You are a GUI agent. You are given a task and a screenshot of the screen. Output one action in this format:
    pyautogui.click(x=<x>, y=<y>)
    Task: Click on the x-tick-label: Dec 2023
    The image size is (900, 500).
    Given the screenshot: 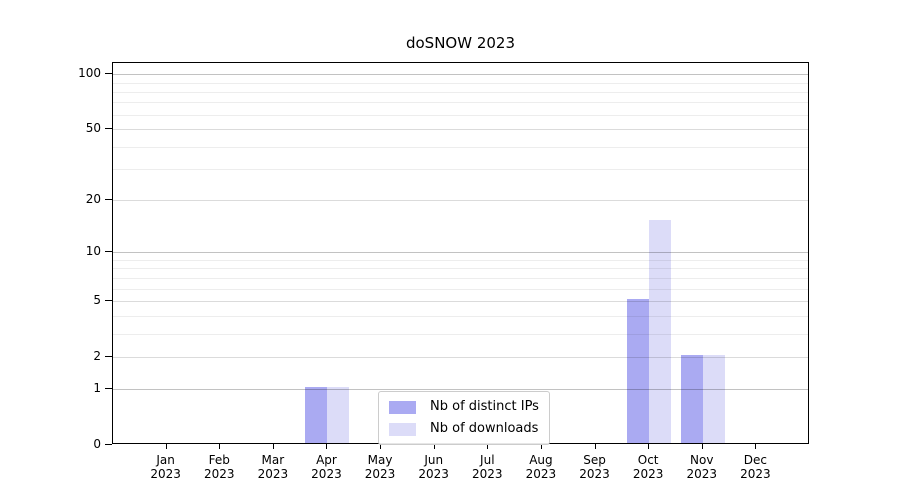 What is the action you would take?
    pyautogui.click(x=755, y=467)
    